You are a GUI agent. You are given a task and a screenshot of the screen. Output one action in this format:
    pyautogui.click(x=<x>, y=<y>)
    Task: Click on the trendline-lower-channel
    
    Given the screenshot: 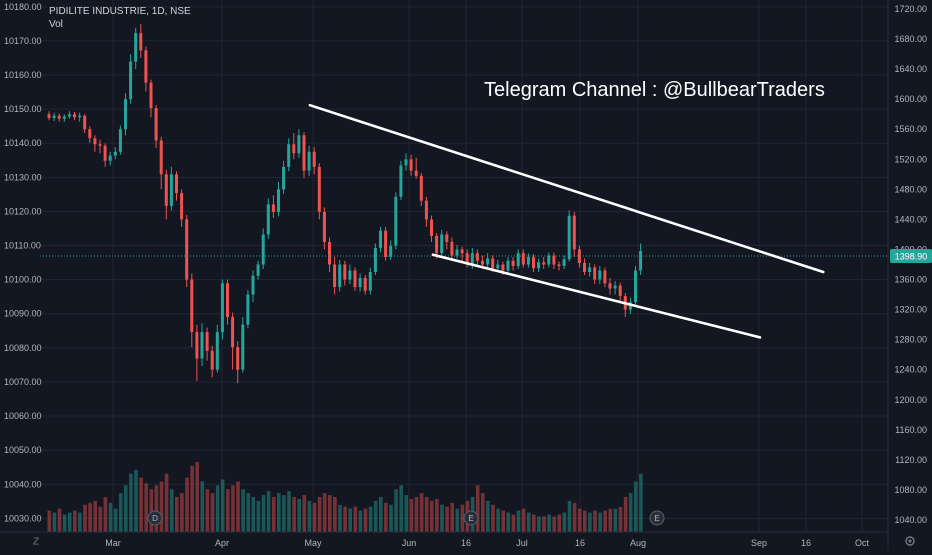 What is the action you would take?
    pyautogui.click(x=596, y=296)
    